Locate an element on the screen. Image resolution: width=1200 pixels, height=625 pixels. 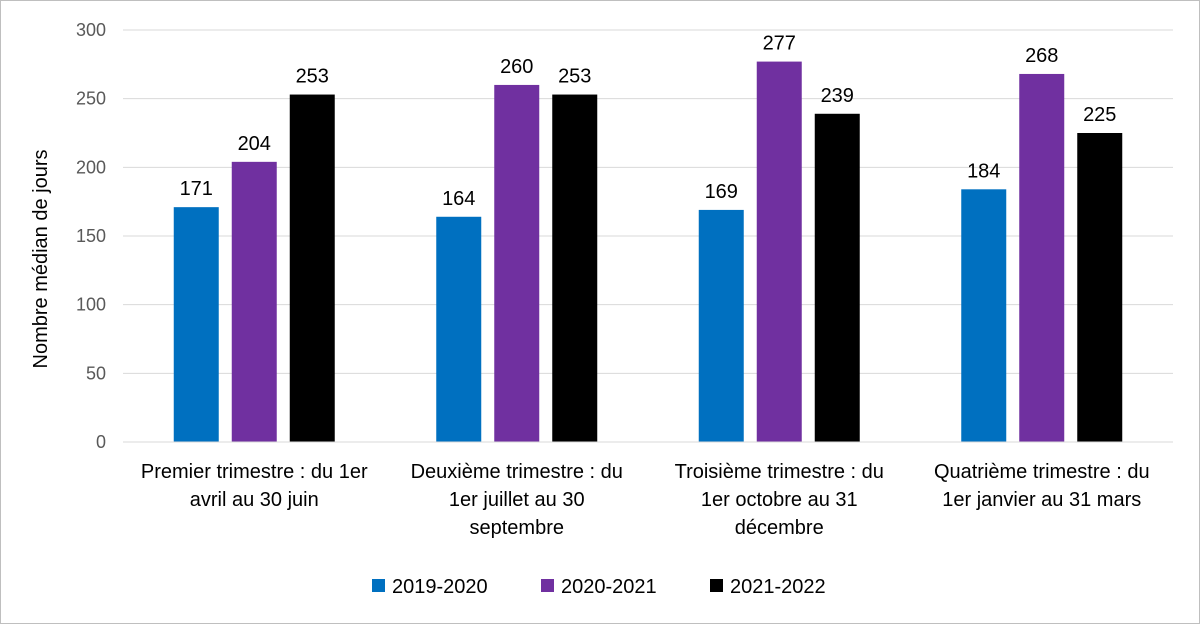
y-tick-label: 0 is located at coordinates (101, 442).